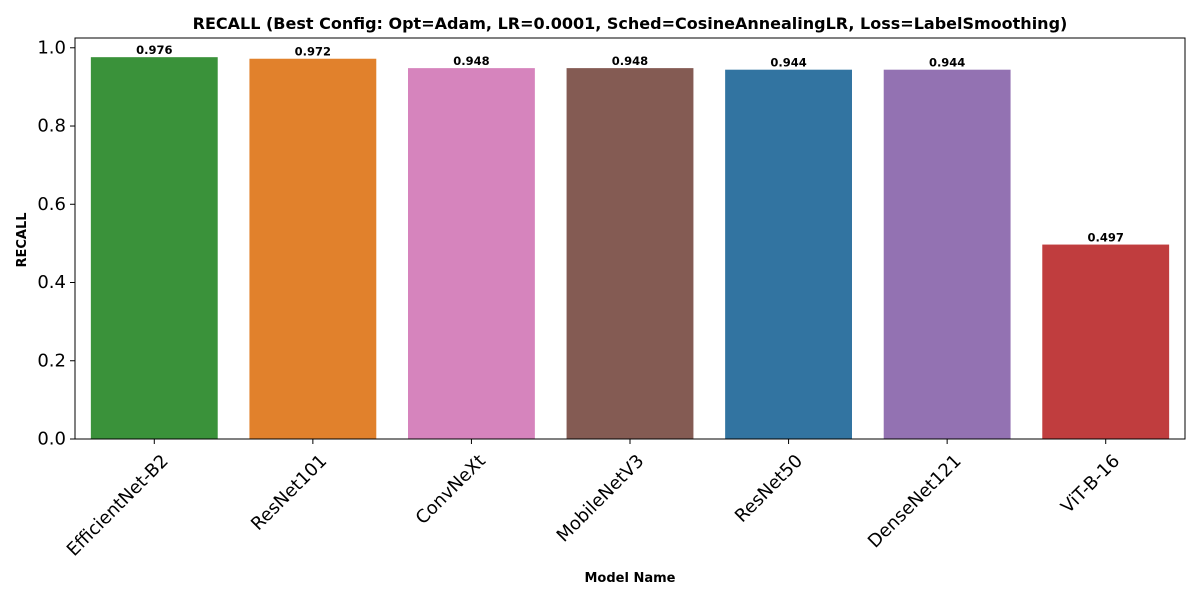  I want to click on bar-value-label: 0.497, so click(1106, 238).